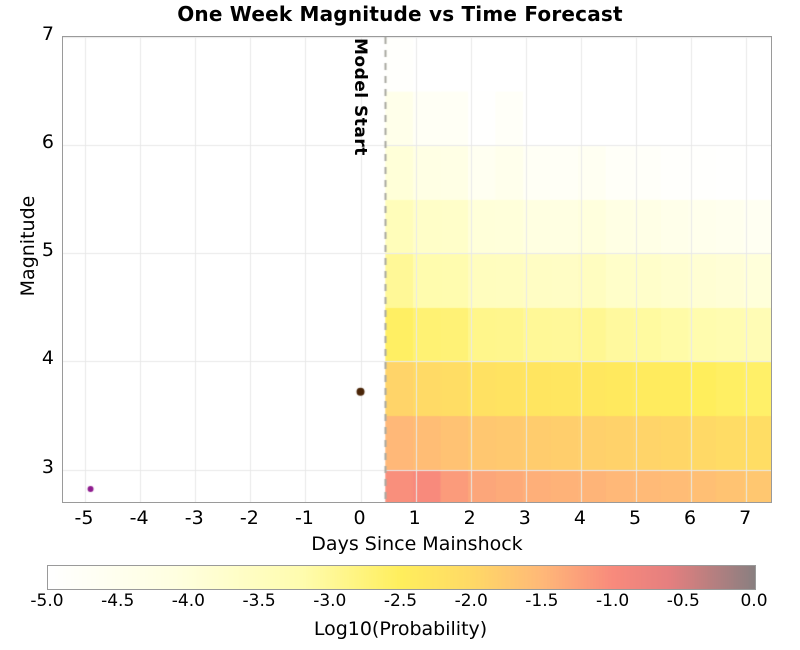 The width and height of the screenshot is (800, 650). What do you see at coordinates (249, 518) in the screenshot?
I see `x-tick-label: -2` at bounding box center [249, 518].